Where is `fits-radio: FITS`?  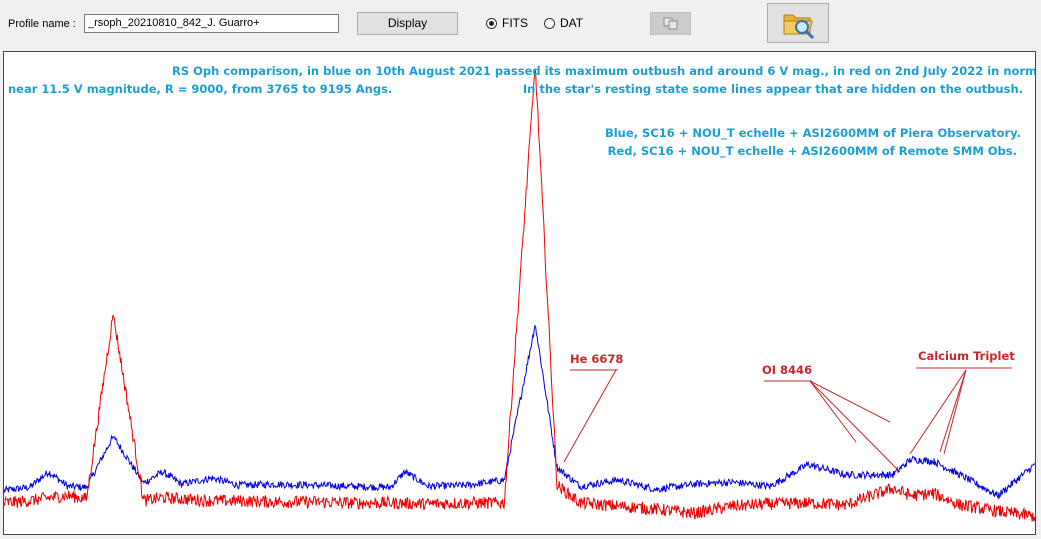
fits-radio: FITS is located at coordinates (507, 23).